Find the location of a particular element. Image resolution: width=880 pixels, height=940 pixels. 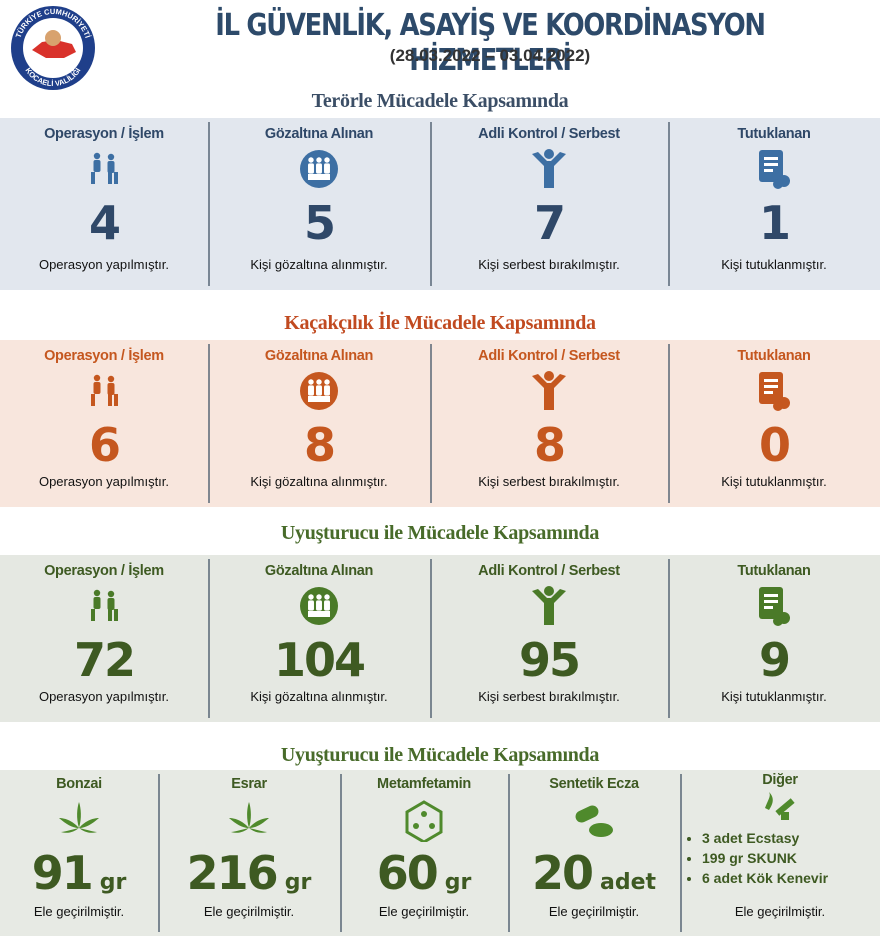

card-label: Tutuklanan is located at coordinates (774, 571).